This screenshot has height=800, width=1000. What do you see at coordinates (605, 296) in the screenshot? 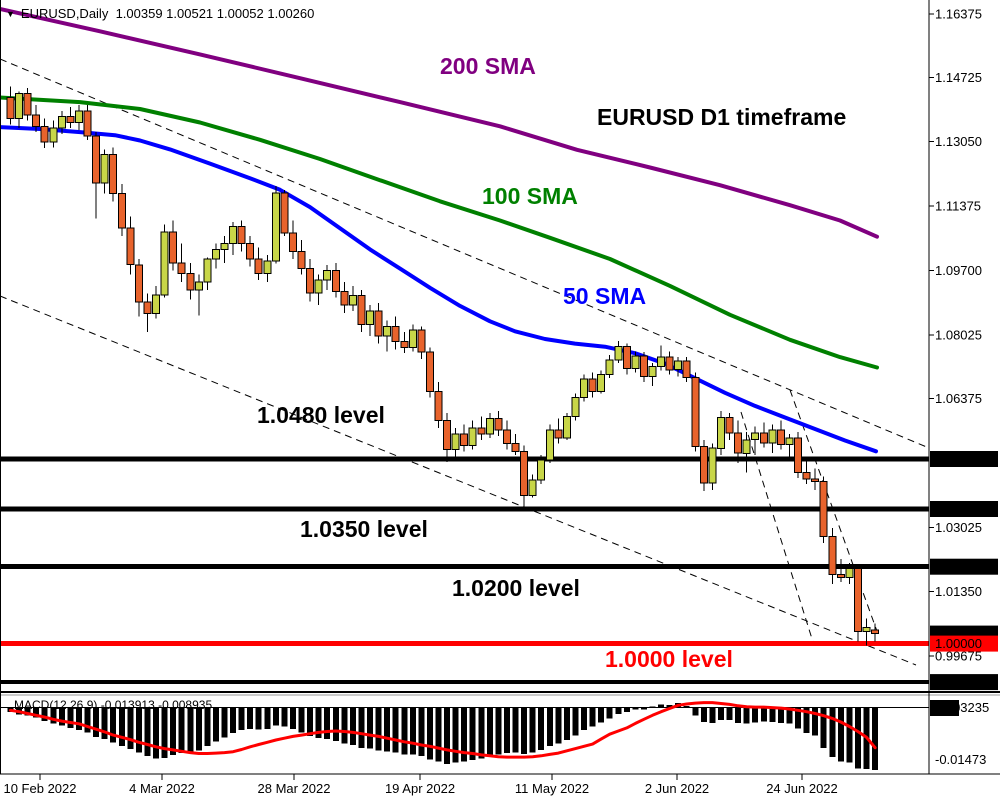
I see `annotation-50-sma: 50 SMA` at bounding box center [605, 296].